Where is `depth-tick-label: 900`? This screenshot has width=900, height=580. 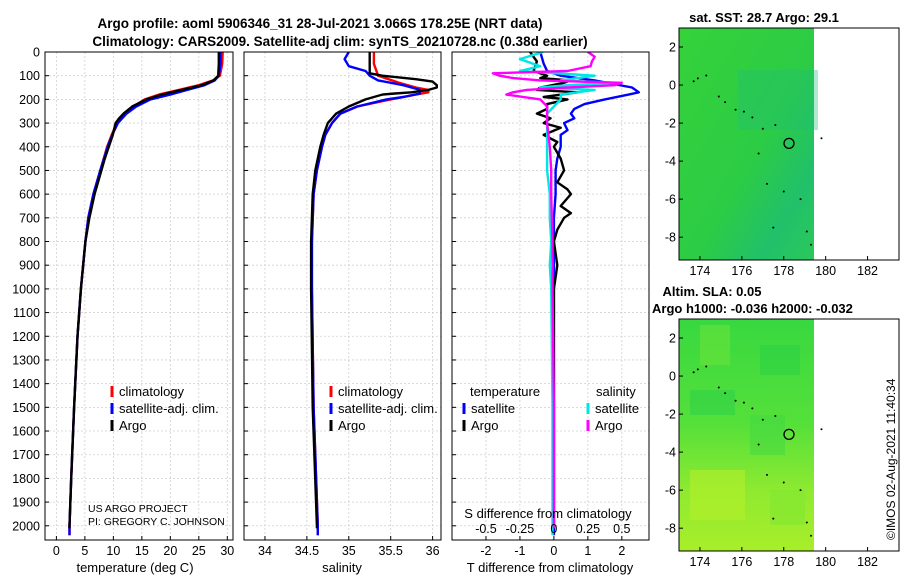
depth-tick-label: 900 is located at coordinates (29, 266).